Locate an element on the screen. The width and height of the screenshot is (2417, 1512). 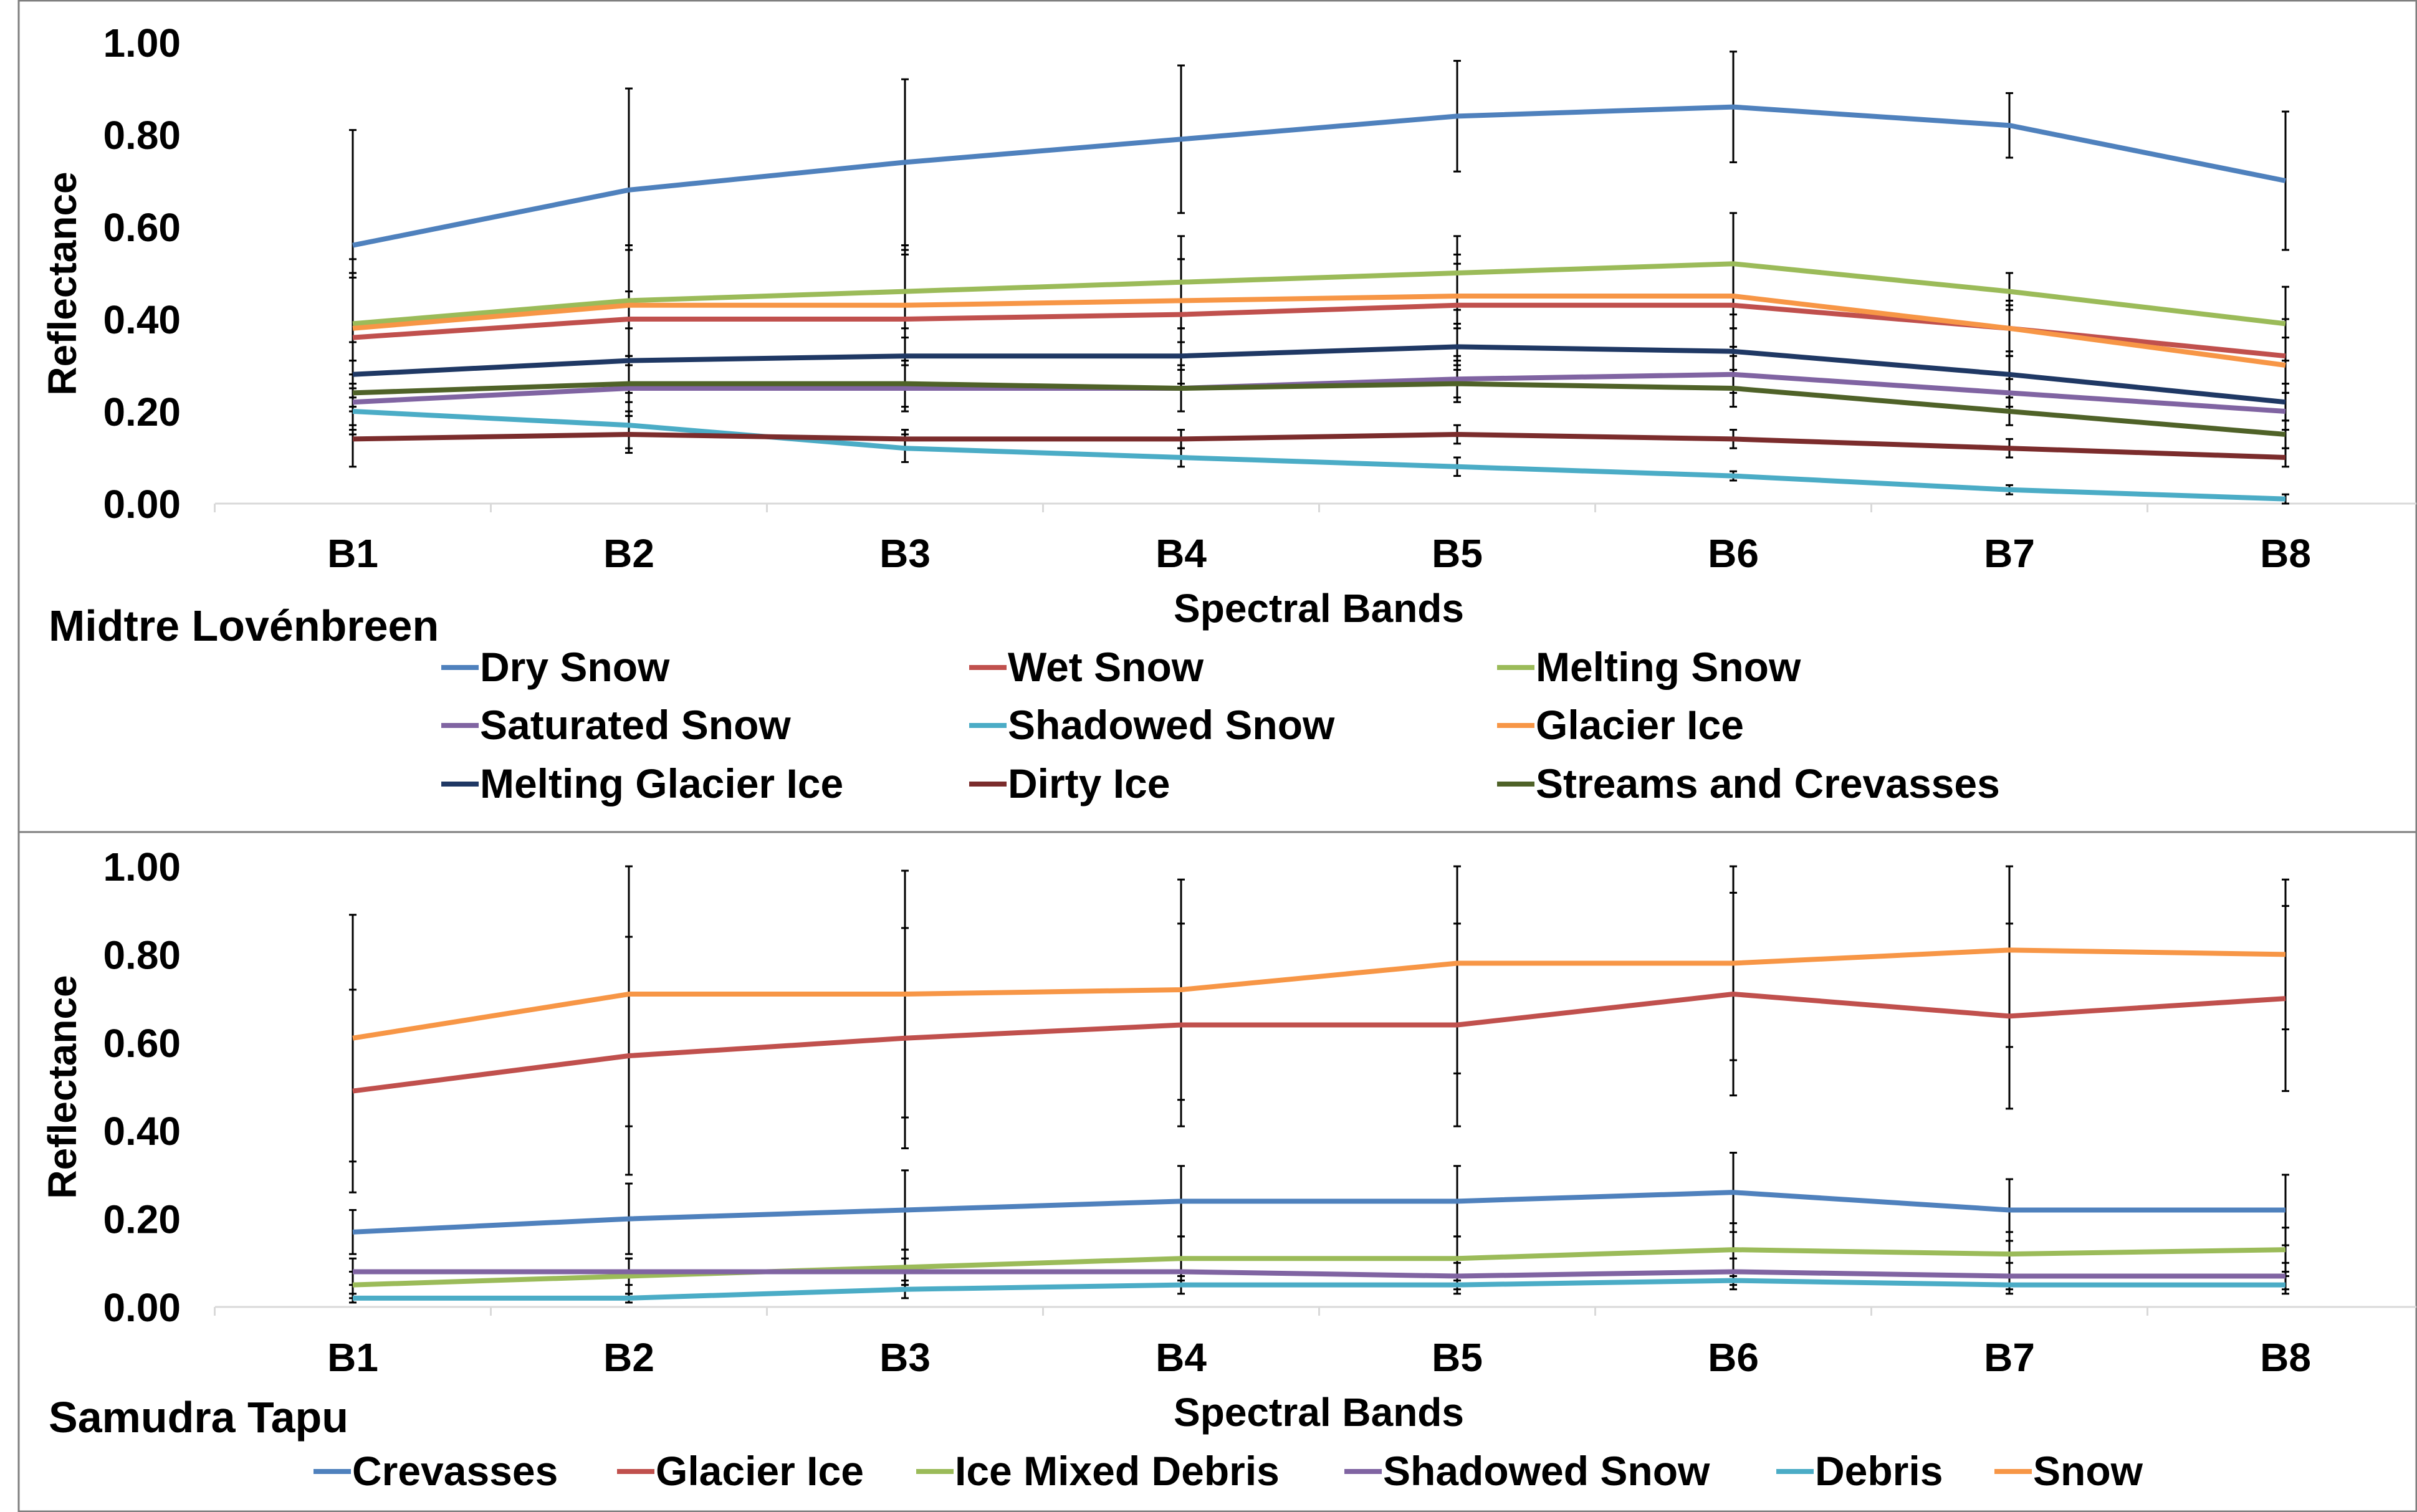
legend-label: Dirty Ice is located at coordinates (1089, 783).